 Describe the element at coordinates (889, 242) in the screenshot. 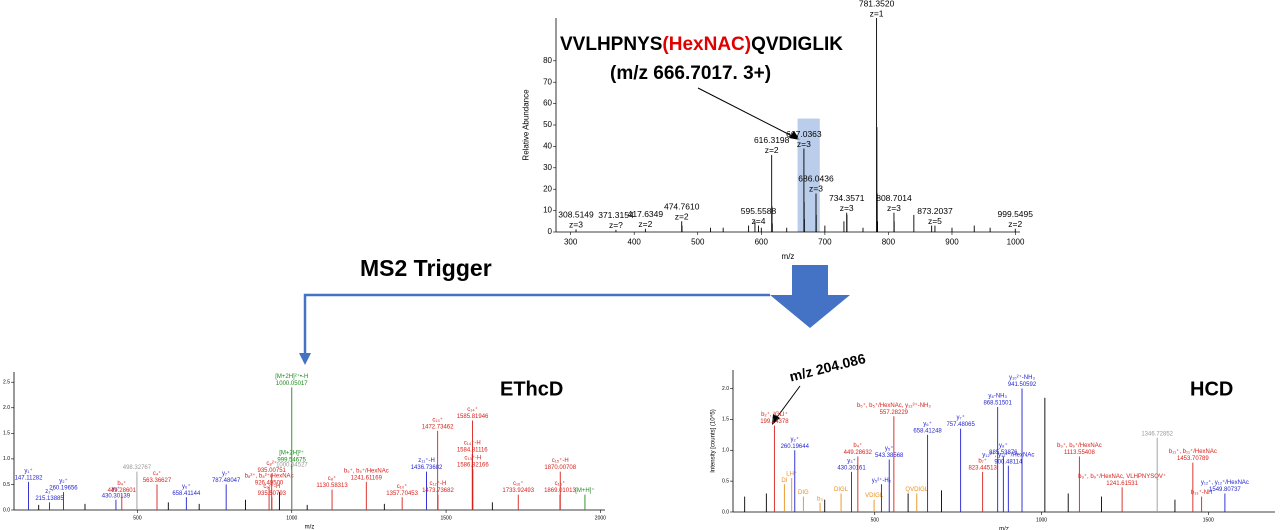

I see `x-tick-label: 800` at that location.